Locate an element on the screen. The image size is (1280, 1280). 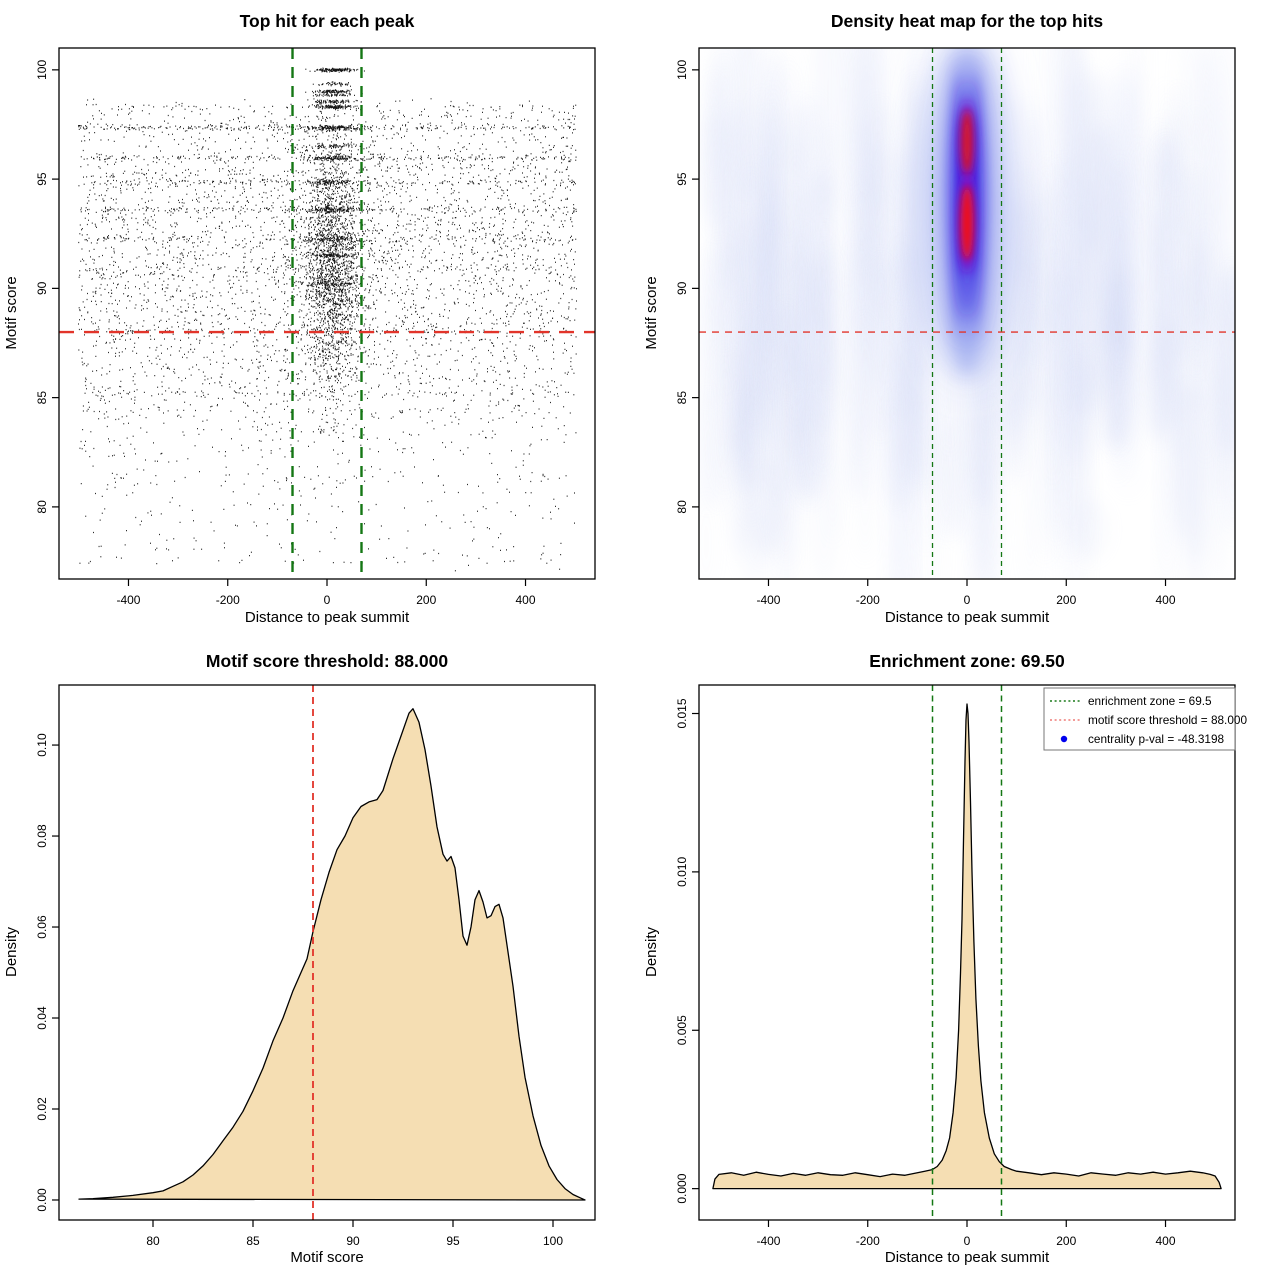
legend-item-centrality-pval: centrality p-val = -48.3198 is located at coordinates (1156, 739).